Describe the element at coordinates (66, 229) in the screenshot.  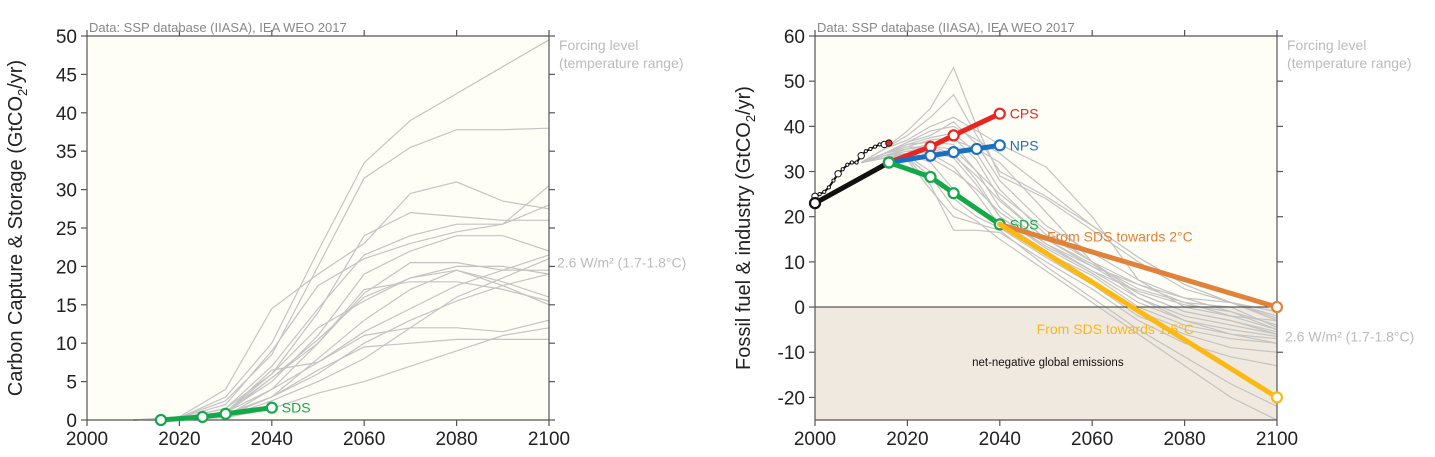
I see `y-tick-label: 25` at that location.